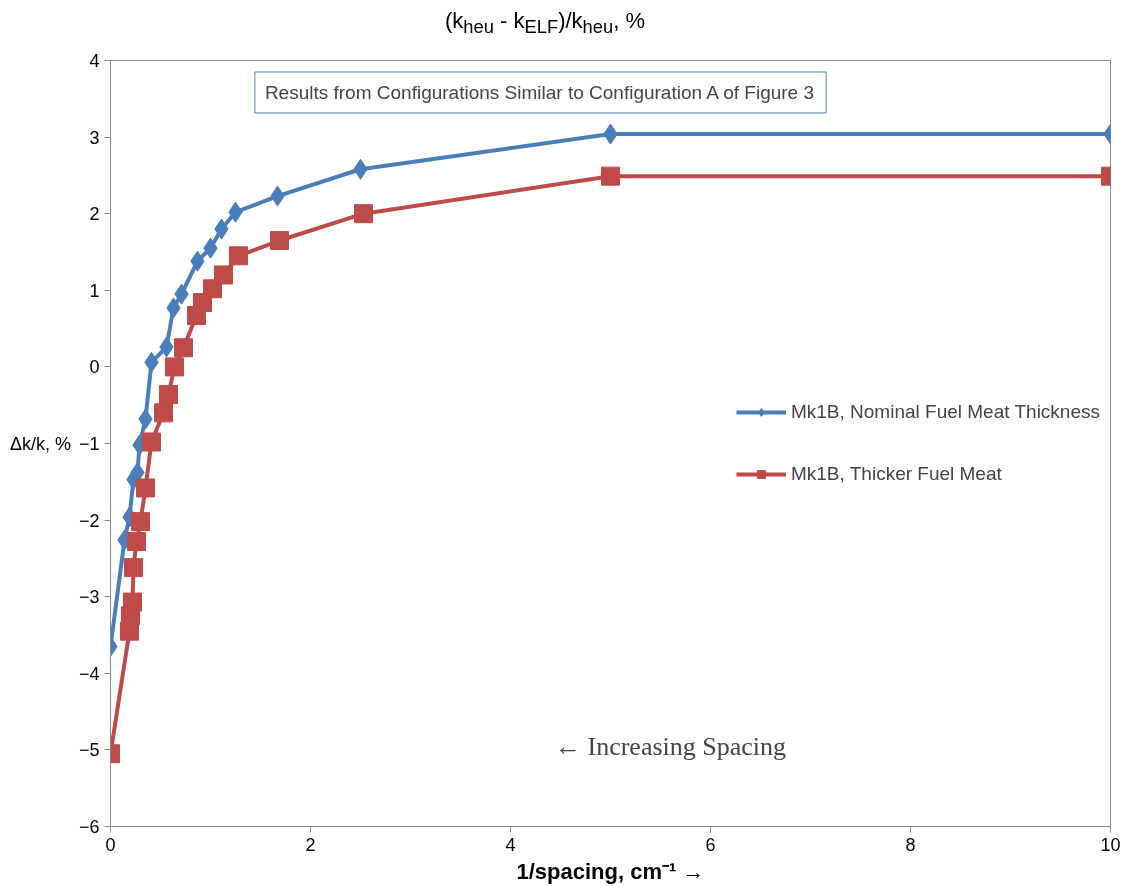 This screenshot has height=886, width=1146. Describe the element at coordinates (89, 444) in the screenshot. I see `y-tick-label: −1` at that location.